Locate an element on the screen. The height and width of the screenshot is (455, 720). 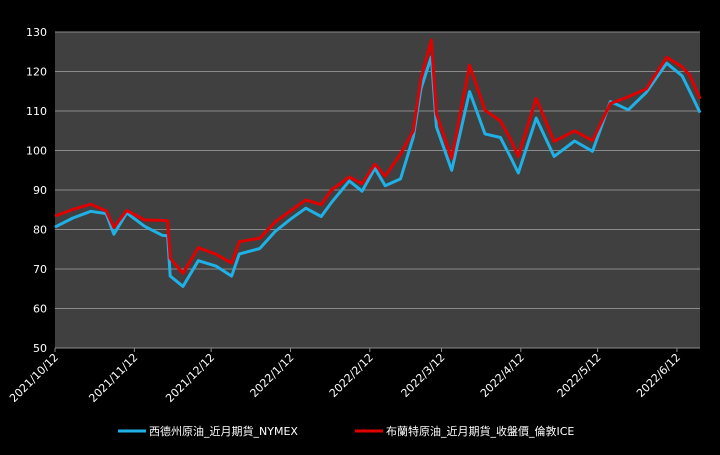
y-tick-label: 120 is located at coordinates (36, 72).